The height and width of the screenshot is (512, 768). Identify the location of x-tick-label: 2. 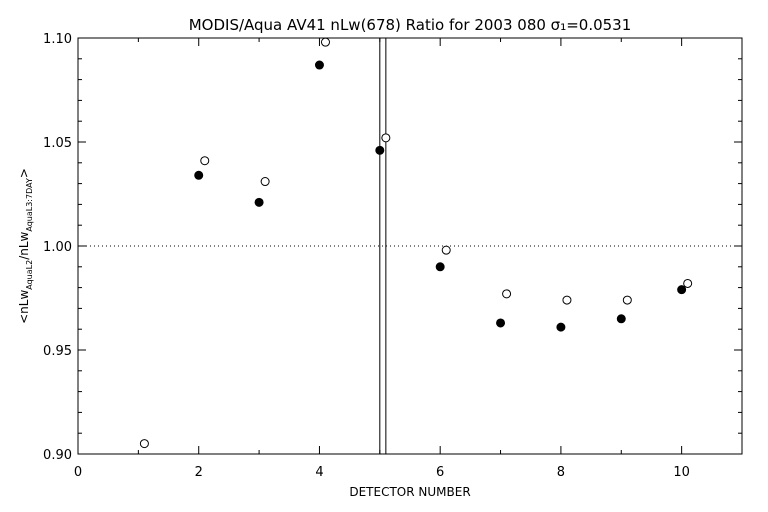
(199, 472).